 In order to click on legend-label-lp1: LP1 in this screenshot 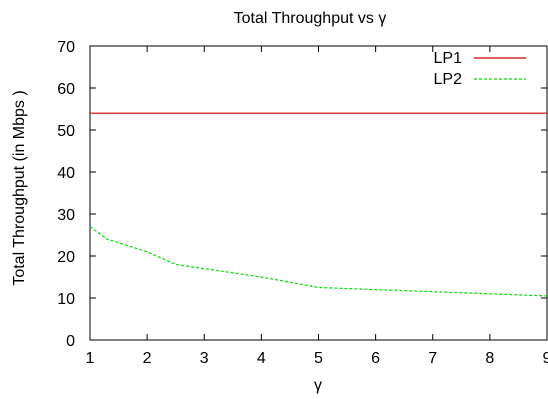, I will do `click(448, 58)`.